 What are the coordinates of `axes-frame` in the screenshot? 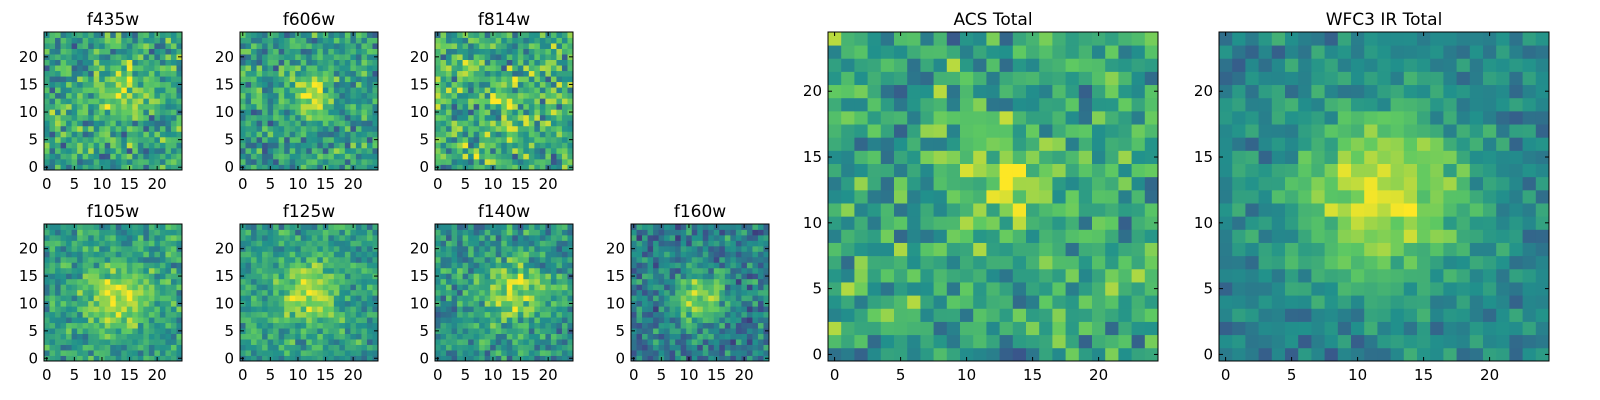 It's located at (309, 292).